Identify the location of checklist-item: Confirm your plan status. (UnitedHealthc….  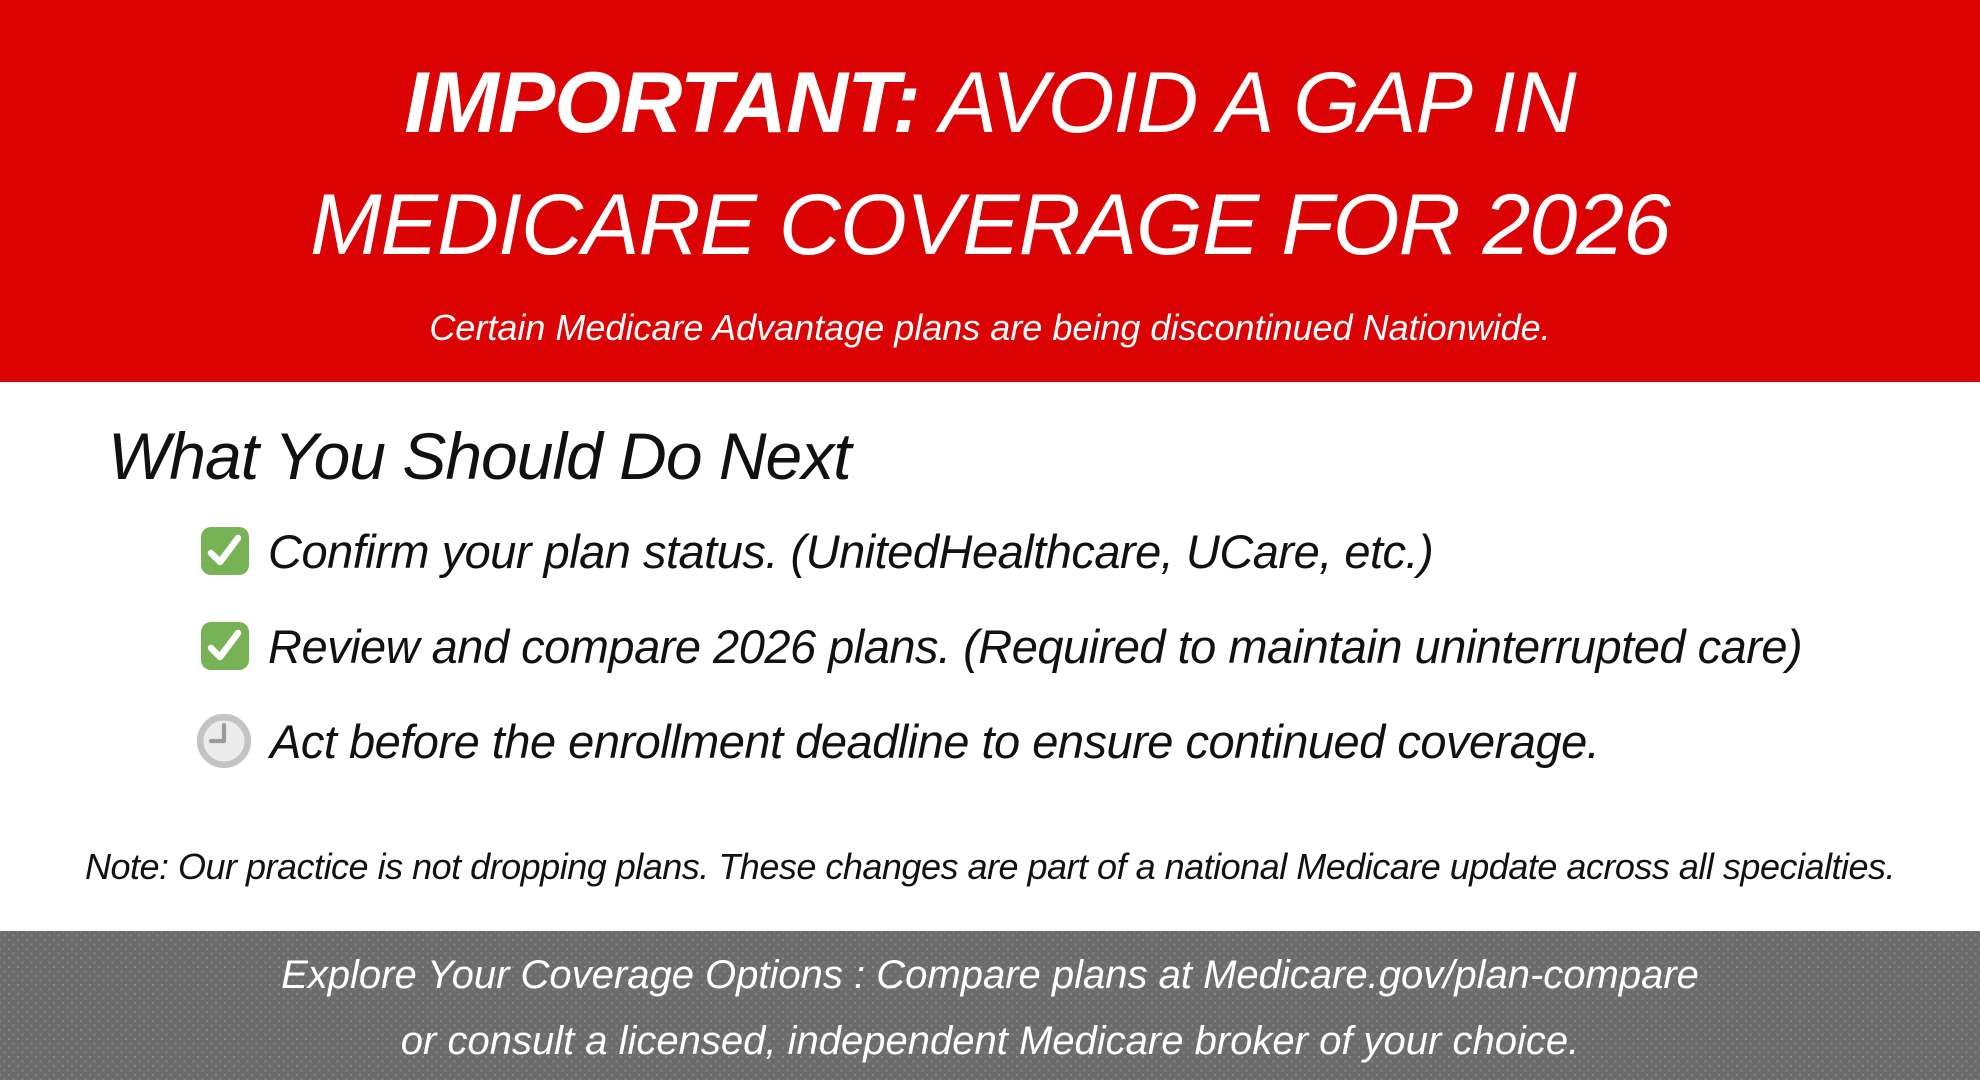
(817, 551).